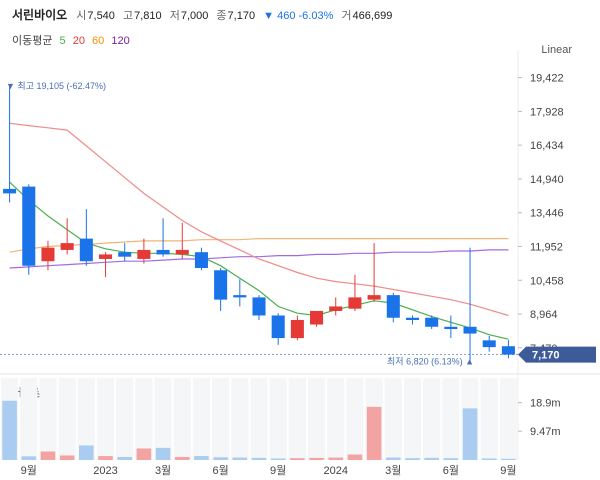 The image size is (600, 480). What do you see at coordinates (546, 247) in the screenshot?
I see `price-tick-label: 11,952` at bounding box center [546, 247].